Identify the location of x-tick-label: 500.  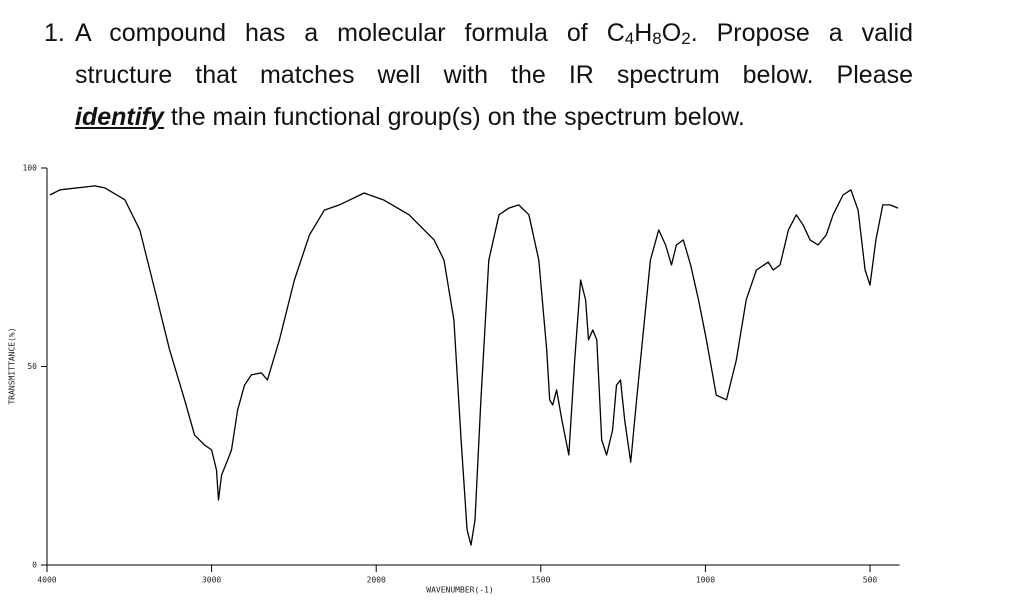
(870, 580).